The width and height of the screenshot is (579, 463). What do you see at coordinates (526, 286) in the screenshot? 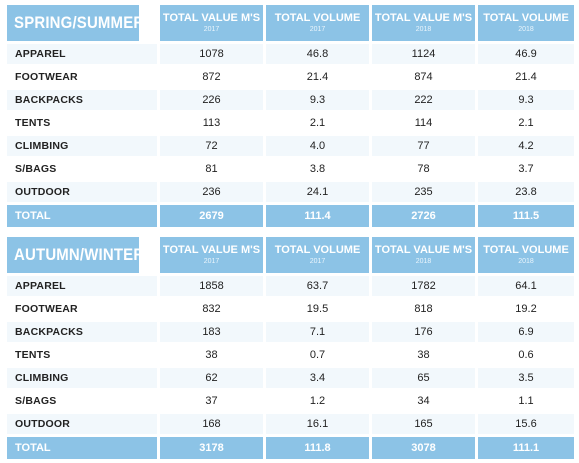
I see `volume-2018: 64.1` at bounding box center [526, 286].